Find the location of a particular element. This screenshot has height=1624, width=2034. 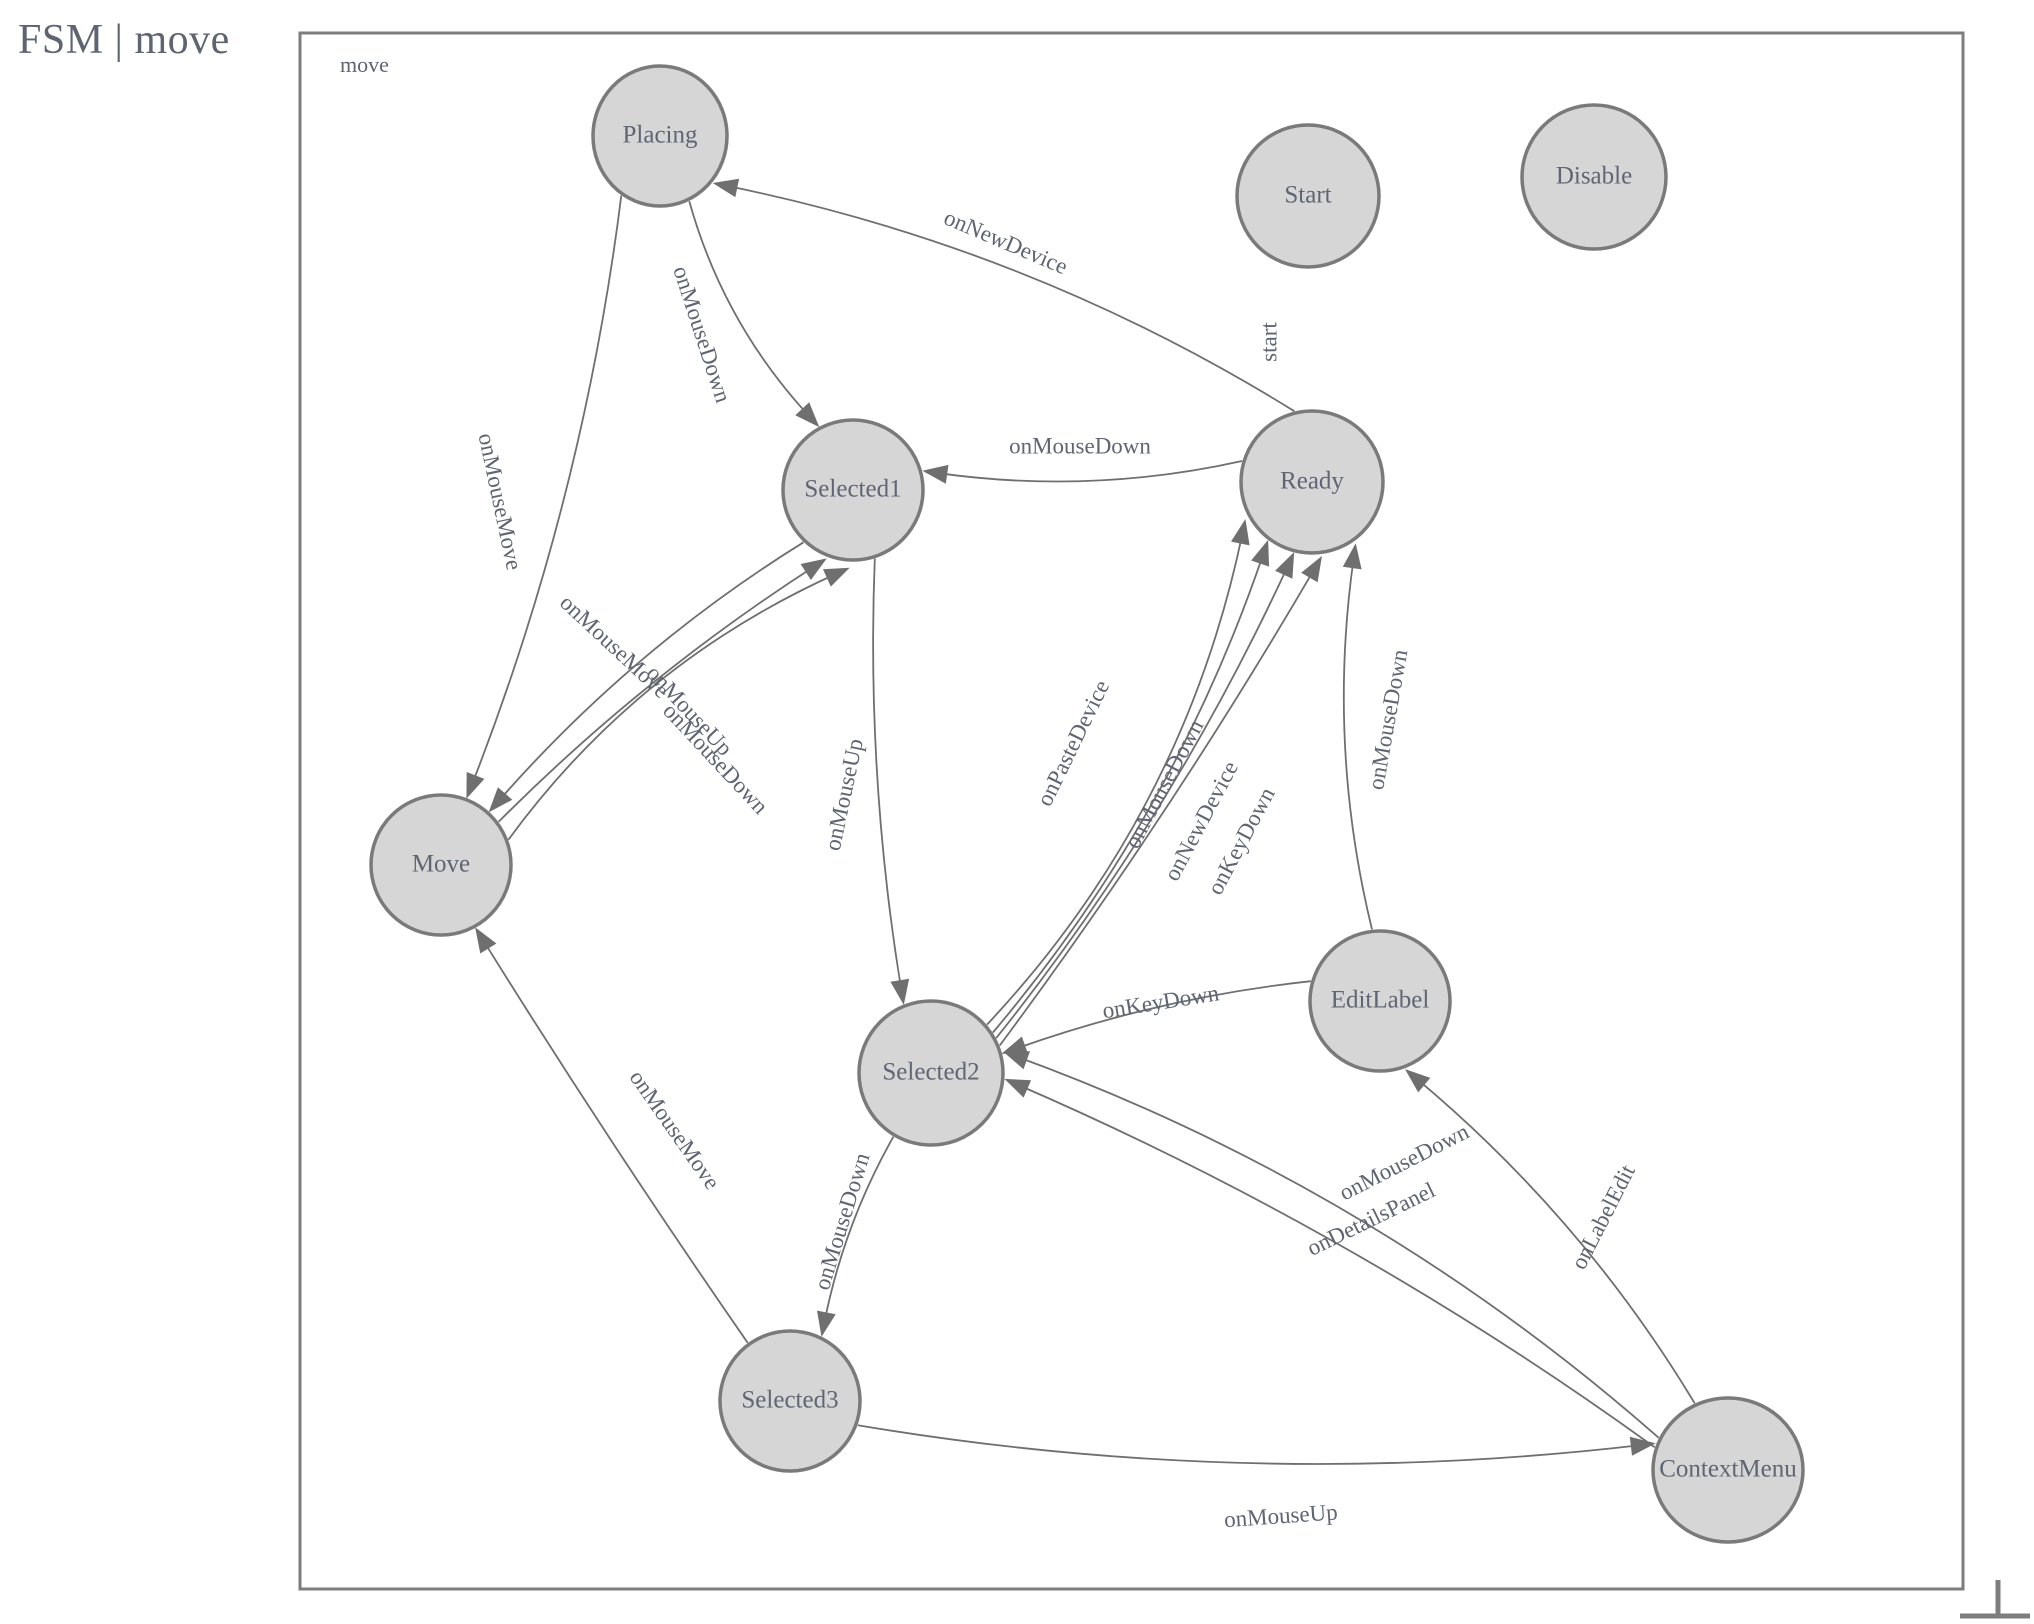

state-node-label: EditLabel is located at coordinates (1380, 1000).